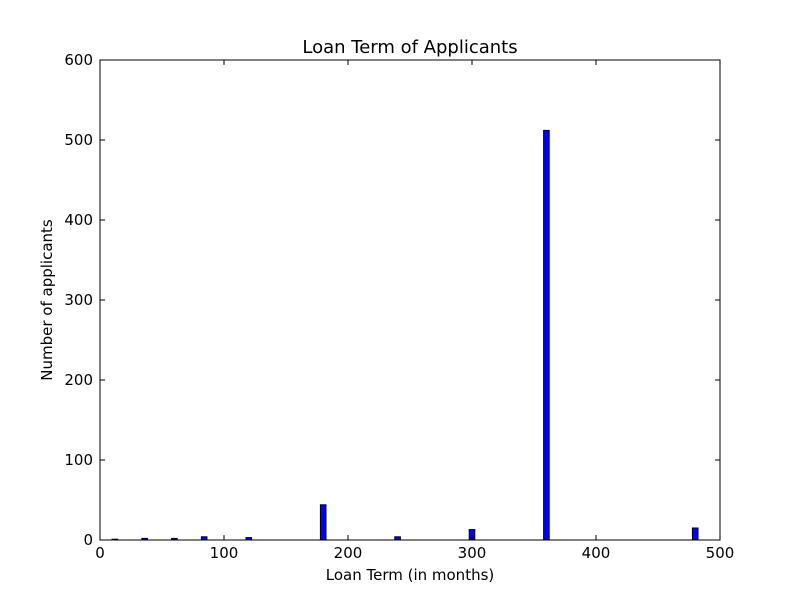  What do you see at coordinates (410, 575) in the screenshot?
I see `x-axis-label: Loan Term (in months)` at bounding box center [410, 575].